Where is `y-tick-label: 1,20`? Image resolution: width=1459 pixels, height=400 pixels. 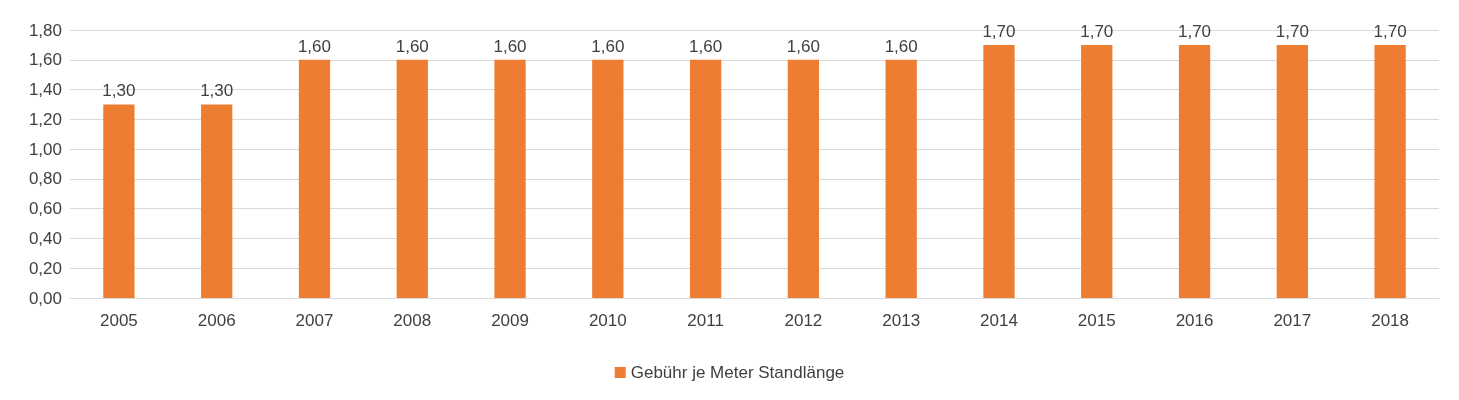 y-tick-label: 1,20 is located at coordinates (45, 119).